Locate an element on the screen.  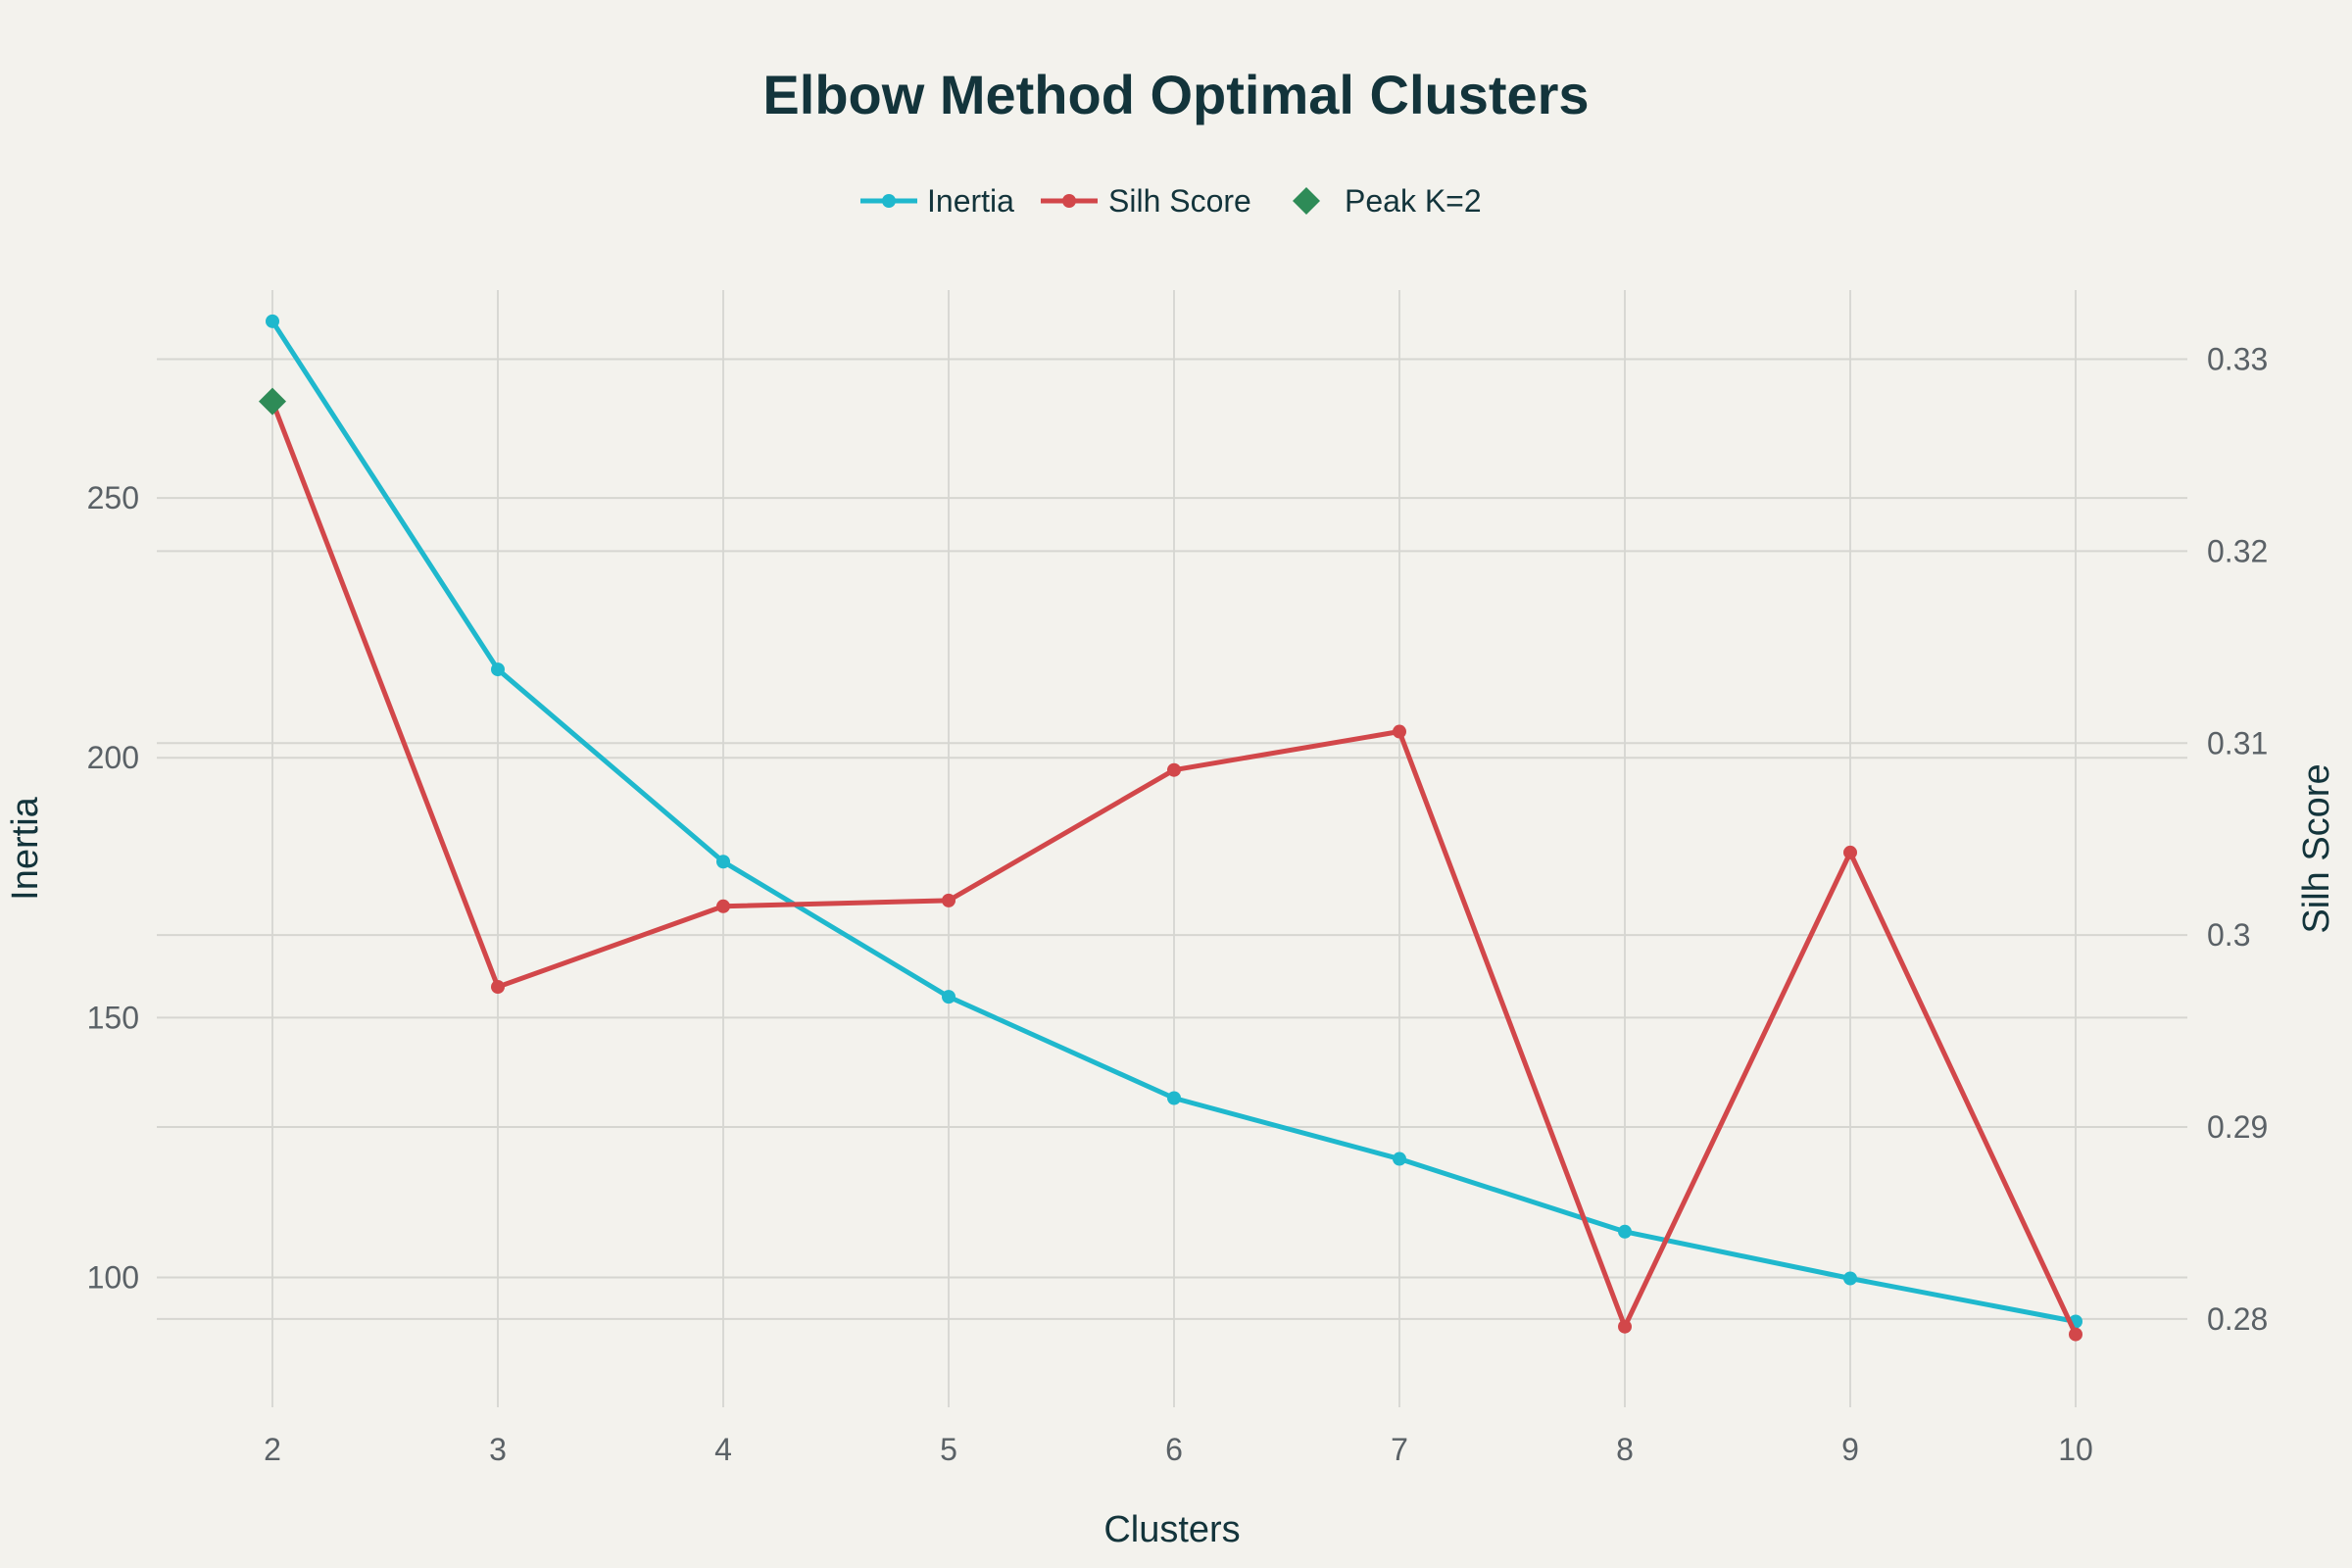
y-right-tick-label: 0.32 is located at coordinates (2237, 550).